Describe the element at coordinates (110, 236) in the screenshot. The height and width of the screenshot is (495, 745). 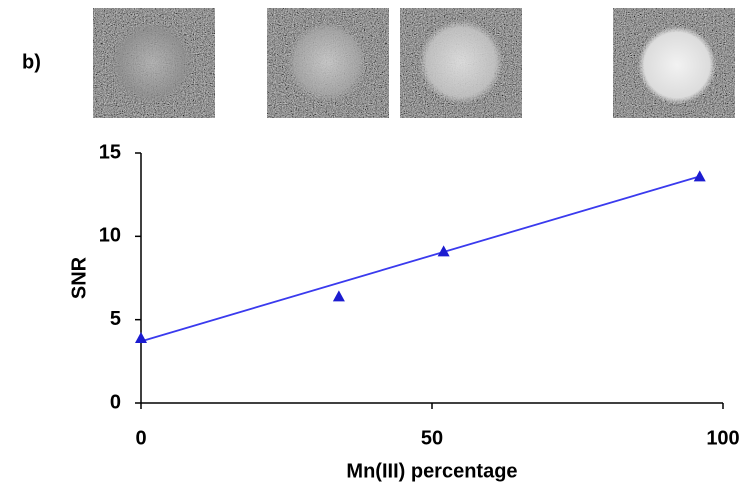
I see `y-tick-label: 10` at that location.